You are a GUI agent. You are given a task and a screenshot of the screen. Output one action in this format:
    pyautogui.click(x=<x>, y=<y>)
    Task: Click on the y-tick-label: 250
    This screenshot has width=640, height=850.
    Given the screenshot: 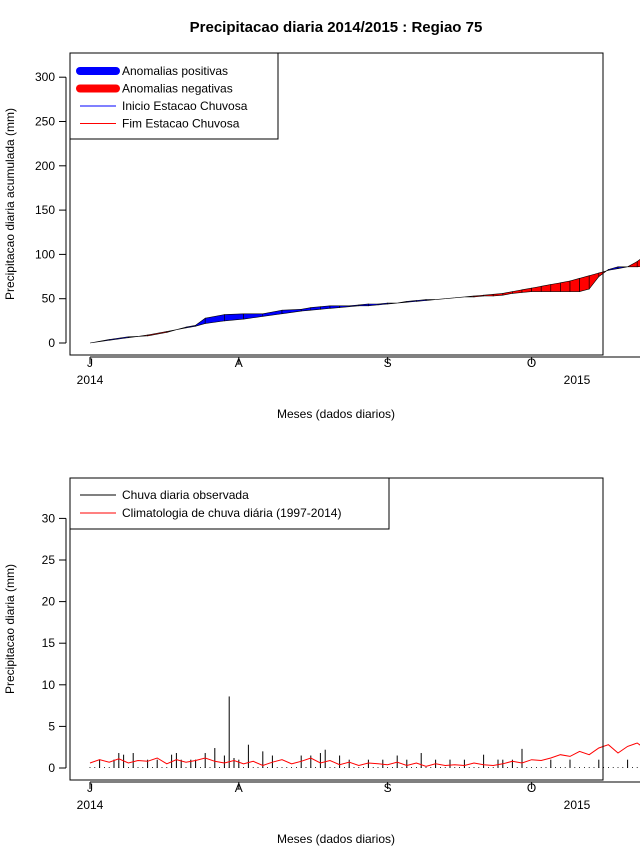 What is the action you would take?
    pyautogui.click(x=45, y=122)
    